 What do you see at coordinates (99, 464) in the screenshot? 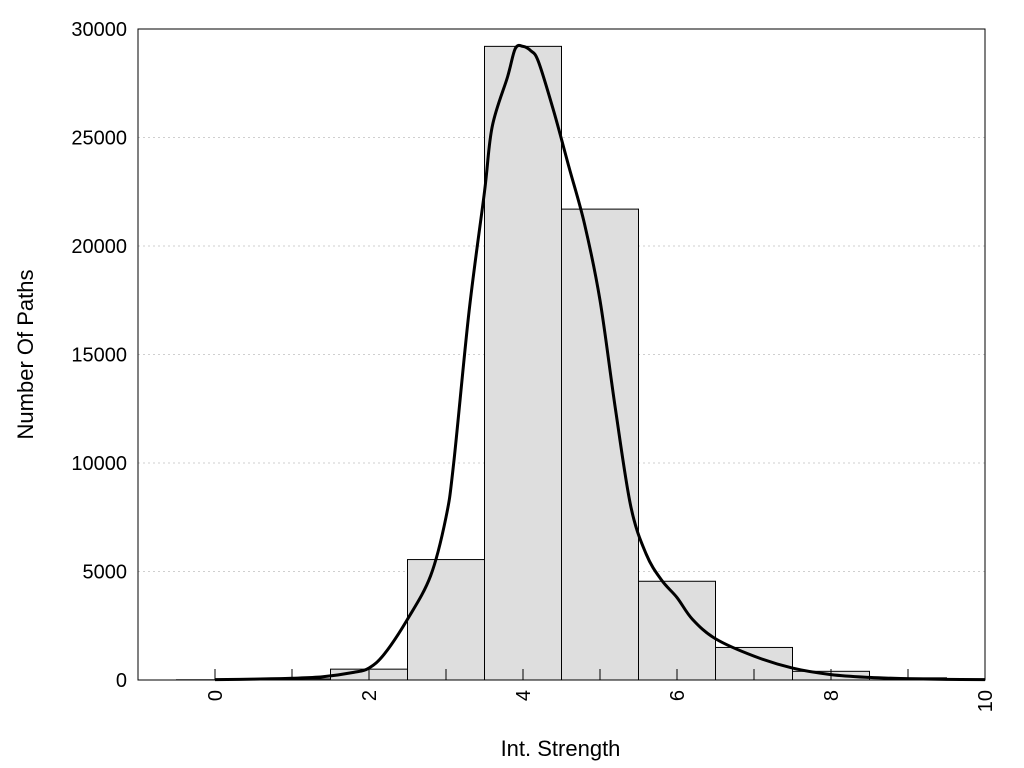
I see `y-tick-label: 10000` at bounding box center [99, 464].